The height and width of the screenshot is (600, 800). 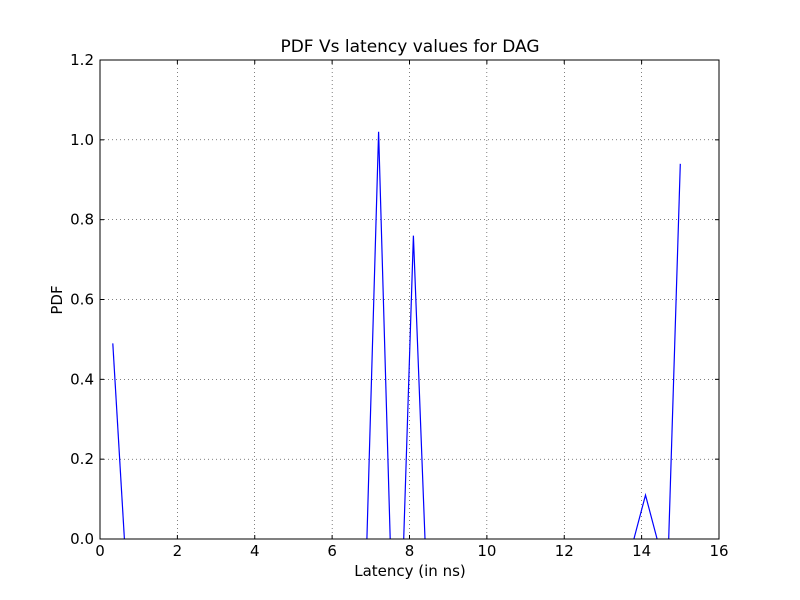 I want to click on x-tick-label: 16, so click(x=718, y=551).